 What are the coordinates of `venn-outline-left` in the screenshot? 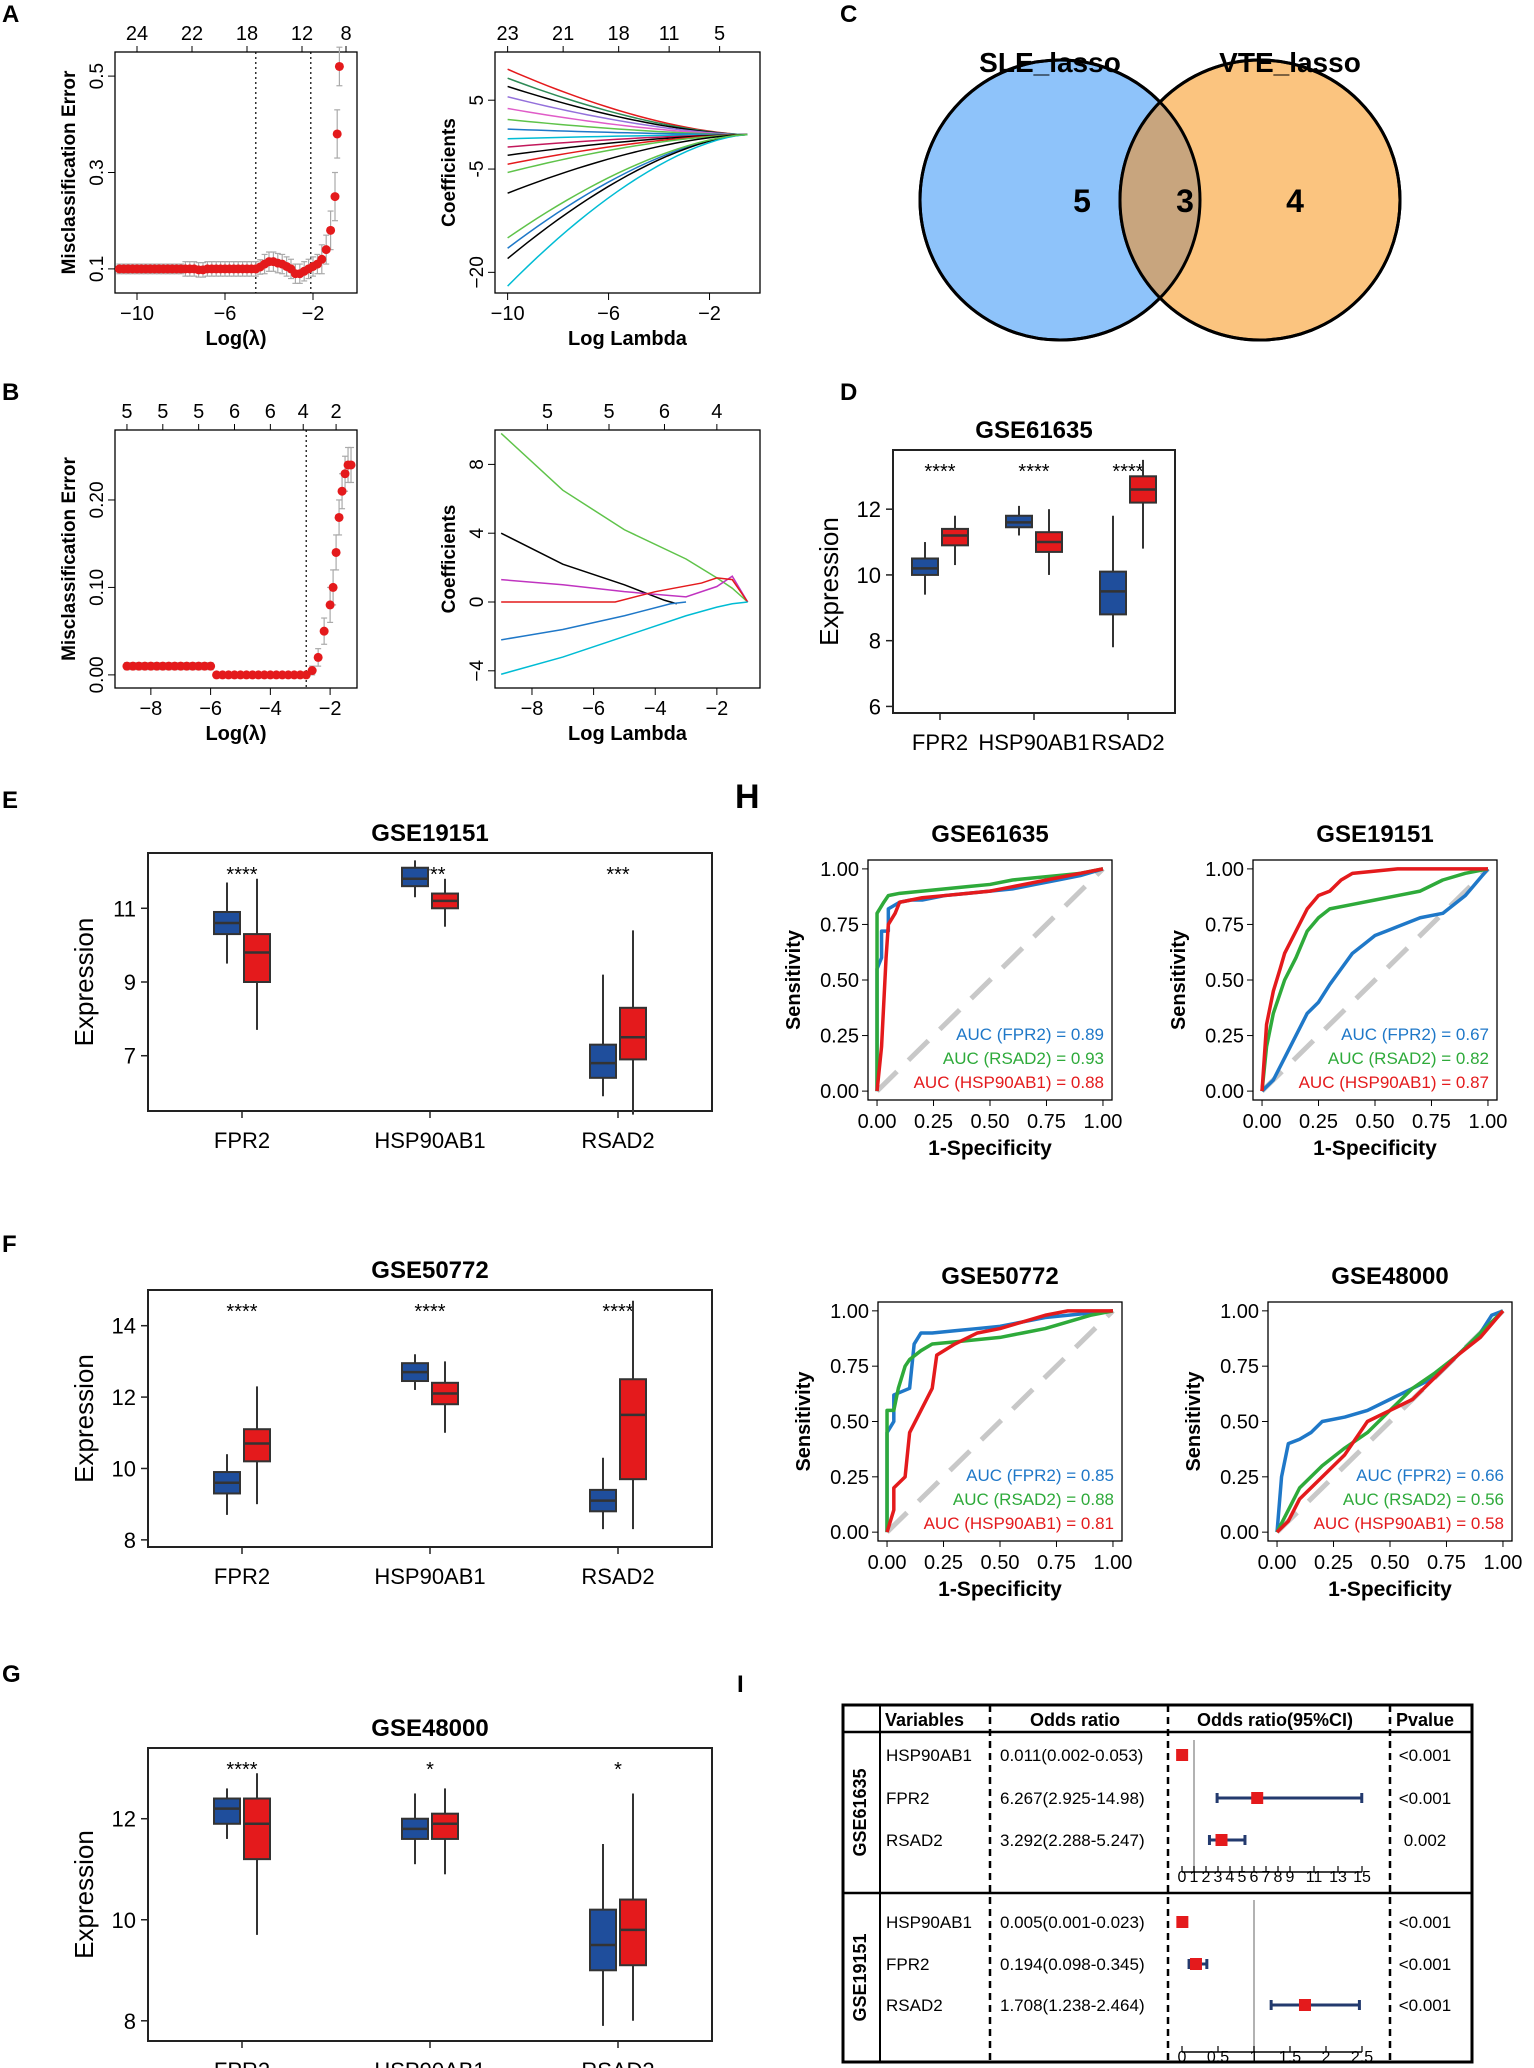 It's located at (1060, 200).